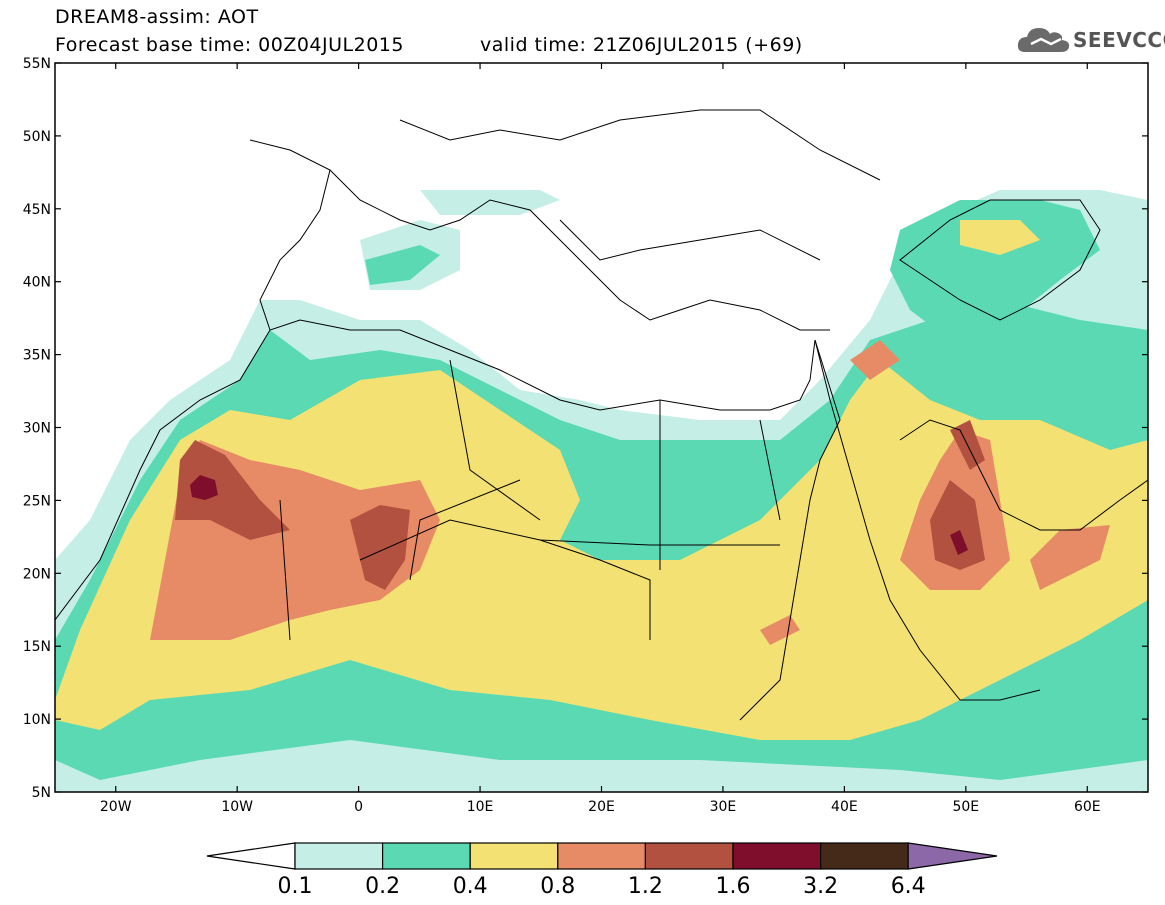 Image resolution: width=1165 pixels, height=905 pixels. Describe the element at coordinates (37, 137) in the screenshot. I see `lat-tick-label: 50N` at that location.